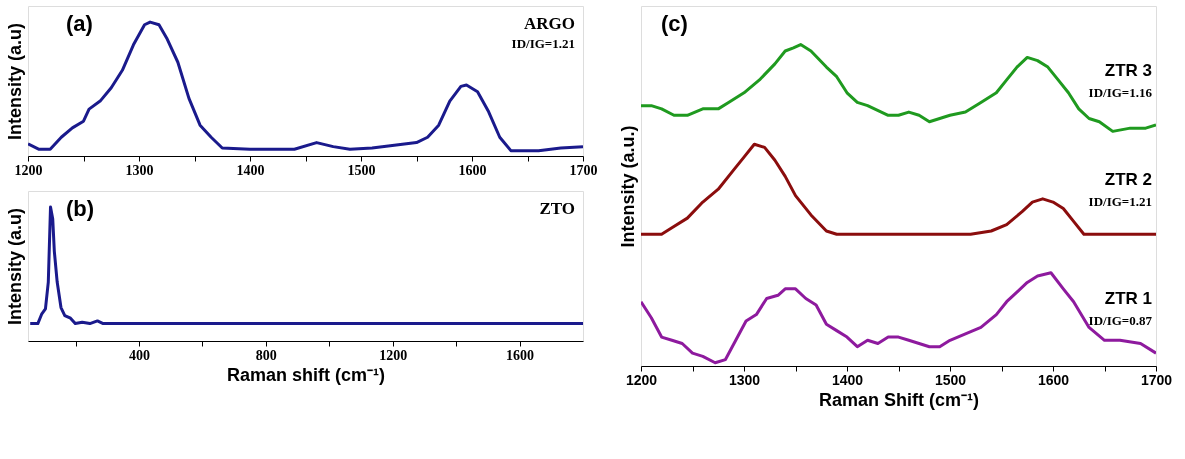 The width and height of the screenshot is (1185, 459). I want to click on series-label: ZTR 1, so click(1128, 299).